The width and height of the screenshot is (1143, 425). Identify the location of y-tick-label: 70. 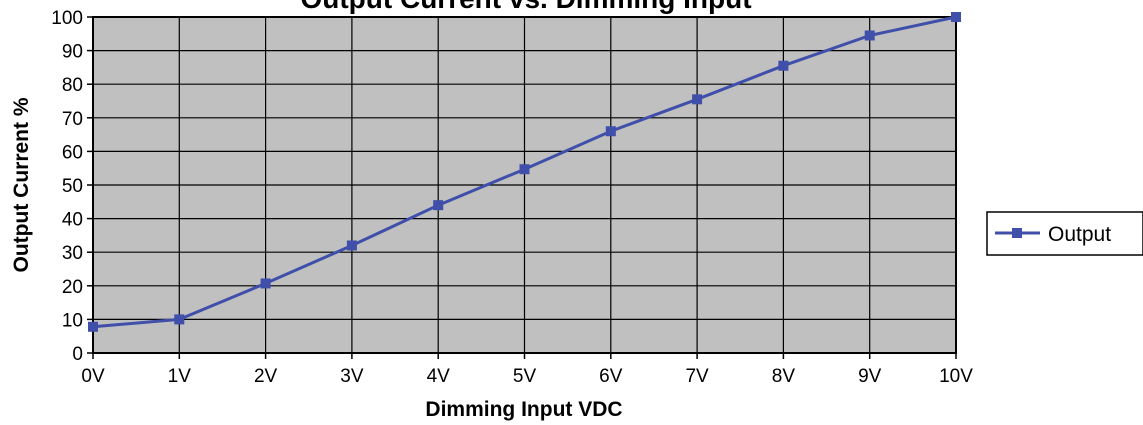
(72, 119).